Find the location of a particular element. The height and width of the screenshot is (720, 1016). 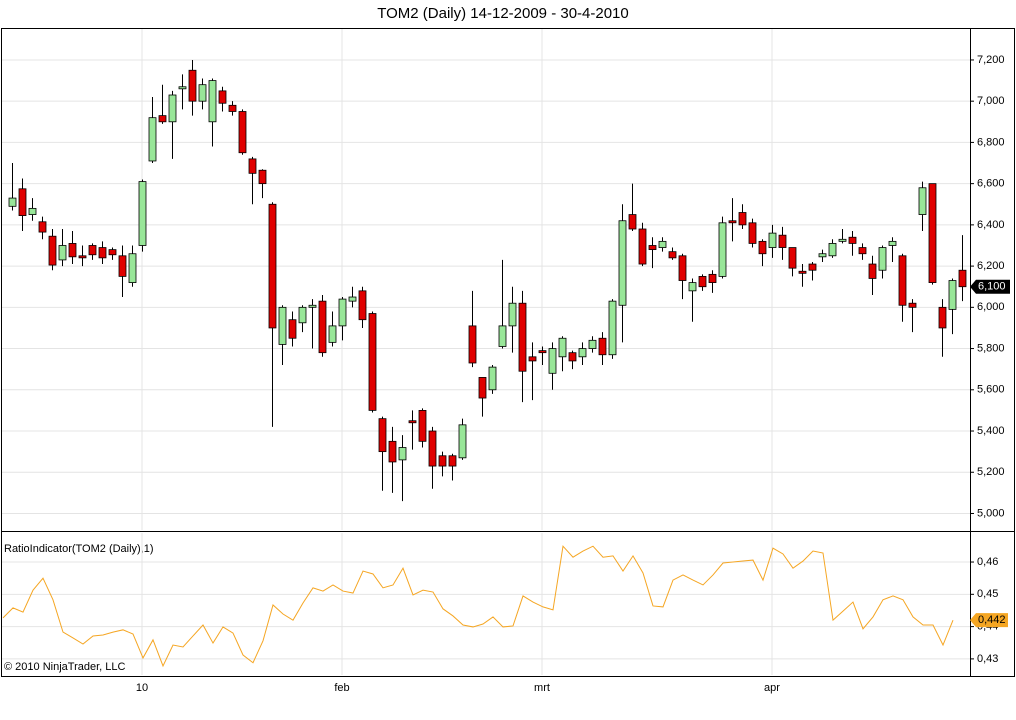

chart-title: TOM2 (Daily) 14-12-2009 - 30-4-2010 is located at coordinates (503, 13).